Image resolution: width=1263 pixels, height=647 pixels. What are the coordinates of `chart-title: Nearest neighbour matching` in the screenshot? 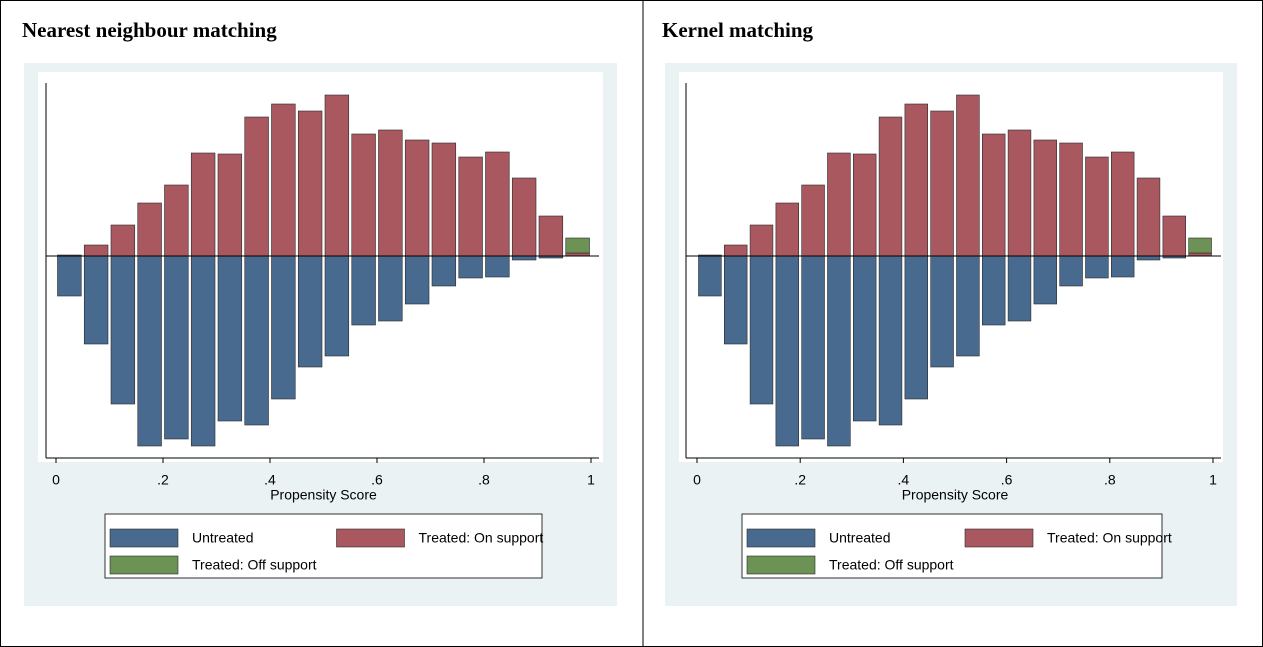 It's located at (149, 30).